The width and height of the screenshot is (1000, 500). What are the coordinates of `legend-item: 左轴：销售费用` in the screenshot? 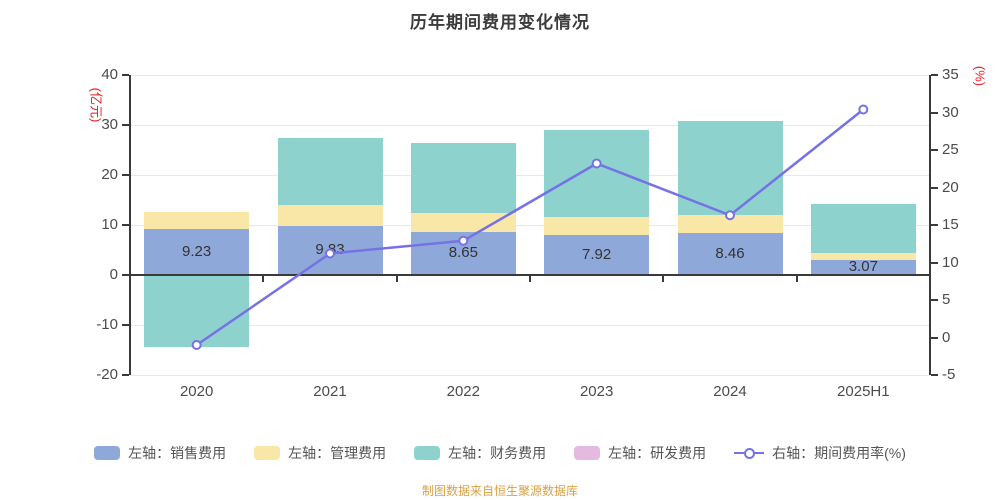 It's located at (160, 453).